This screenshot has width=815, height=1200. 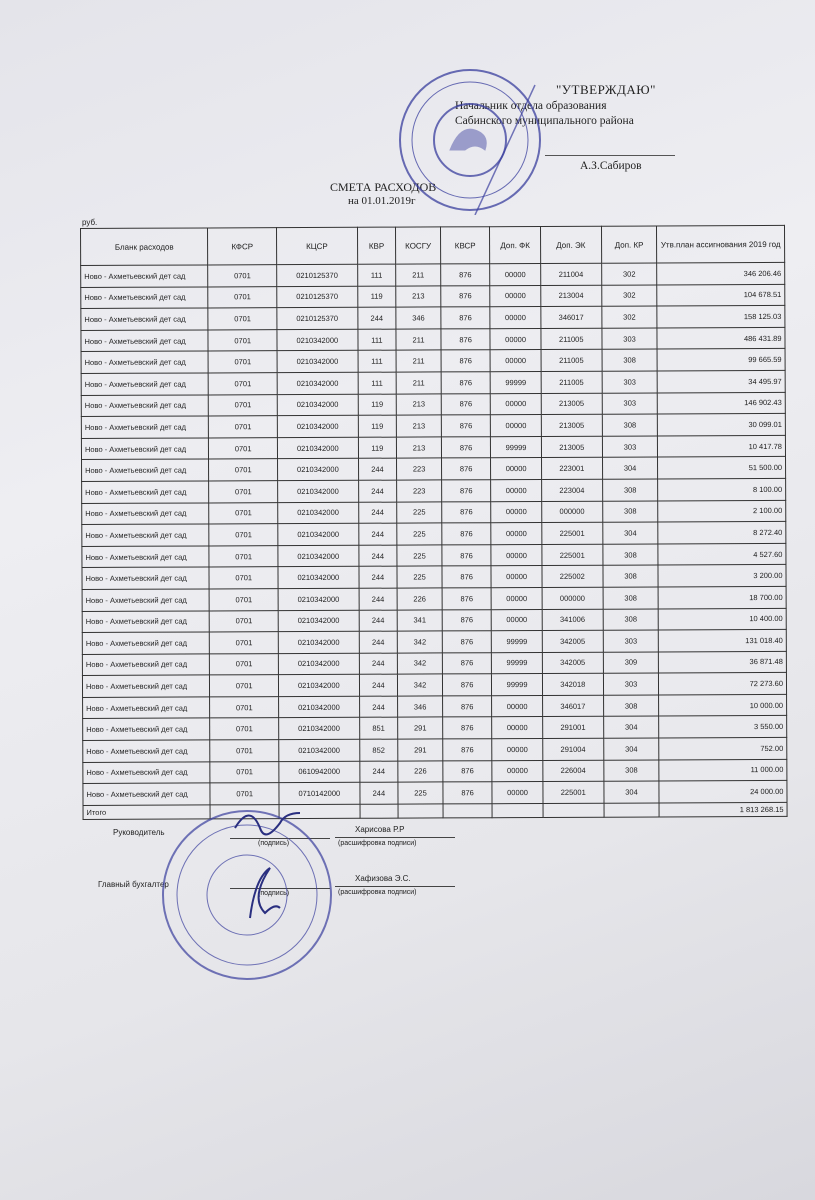 What do you see at coordinates (274, 893) in the screenshot?
I see `accountant-sign-caption: (подпись)` at bounding box center [274, 893].